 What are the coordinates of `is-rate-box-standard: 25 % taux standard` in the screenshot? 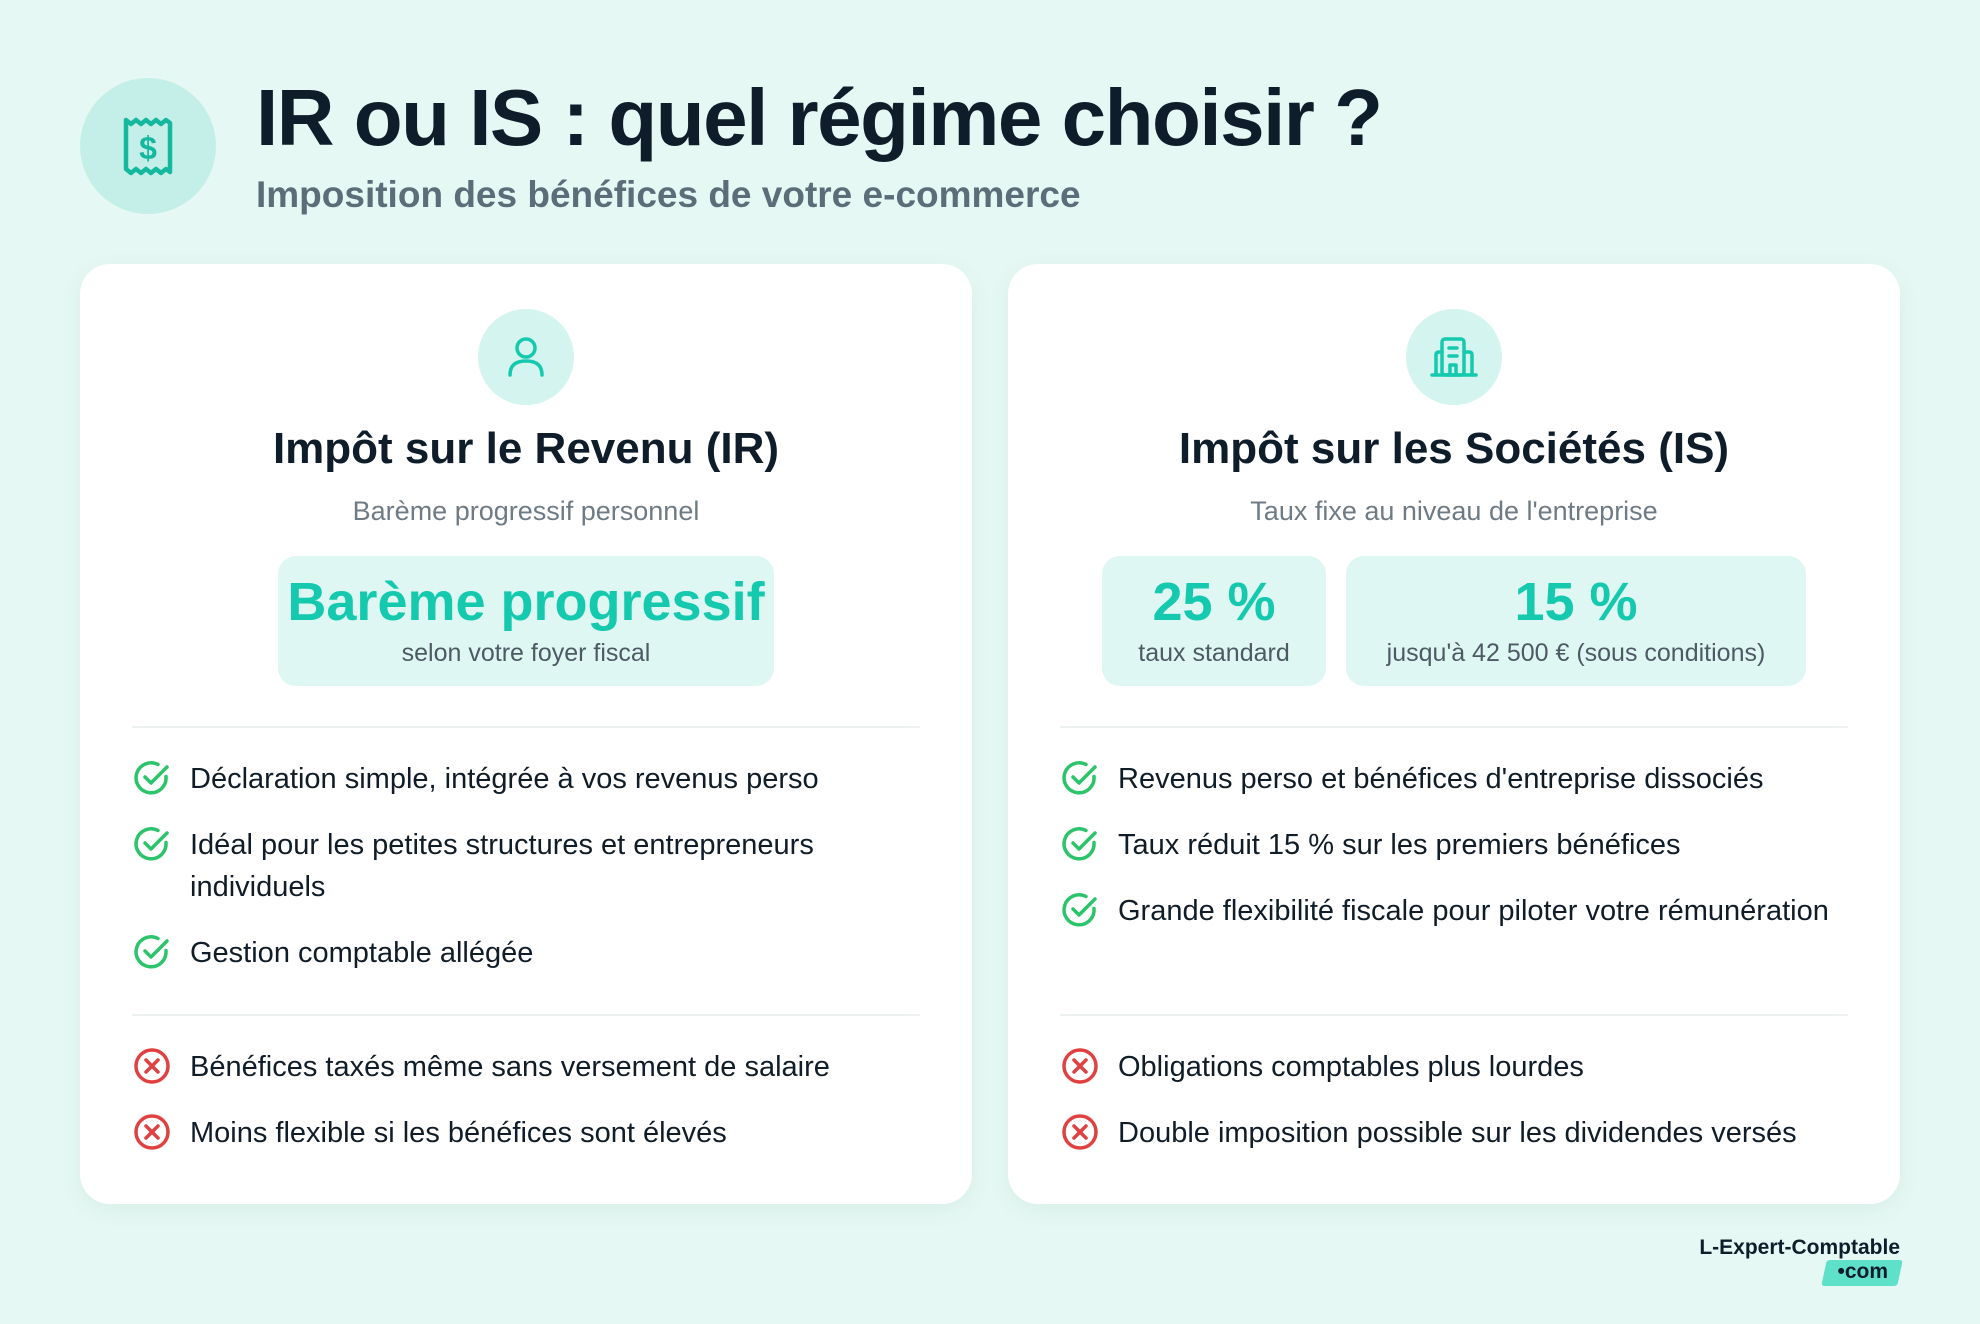 It's located at (1214, 621).